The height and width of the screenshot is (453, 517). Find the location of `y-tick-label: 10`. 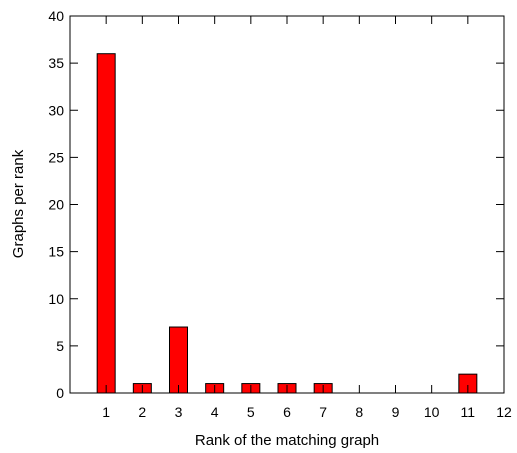

y-tick-label: 10 is located at coordinates (56, 299).